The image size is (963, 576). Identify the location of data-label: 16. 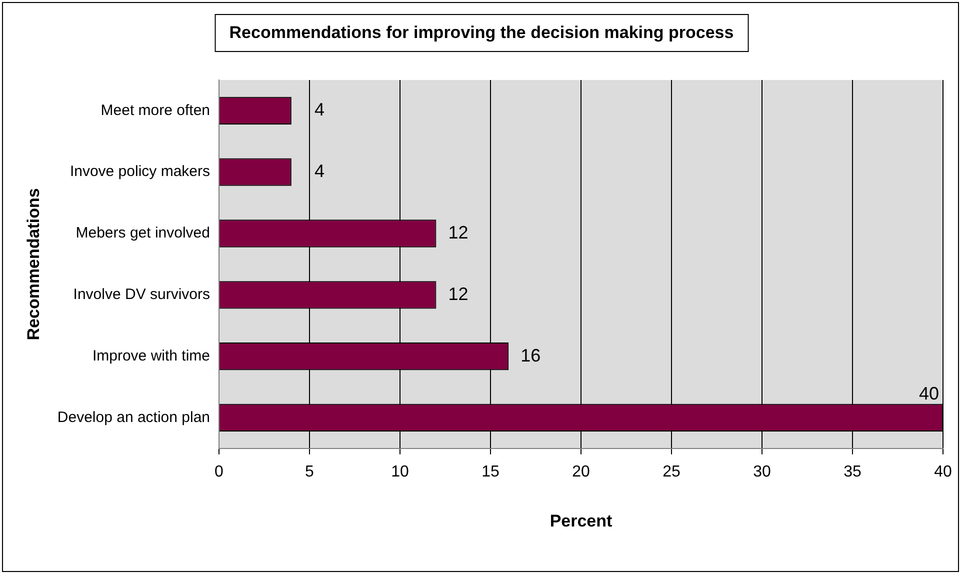
(530, 355).